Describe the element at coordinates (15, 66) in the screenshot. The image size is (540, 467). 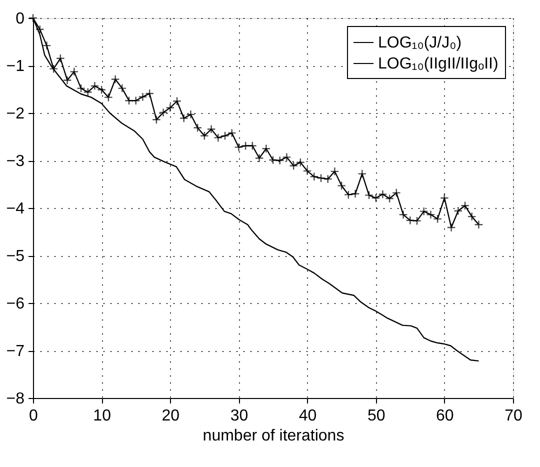
I see `y-tick-label: −1` at that location.